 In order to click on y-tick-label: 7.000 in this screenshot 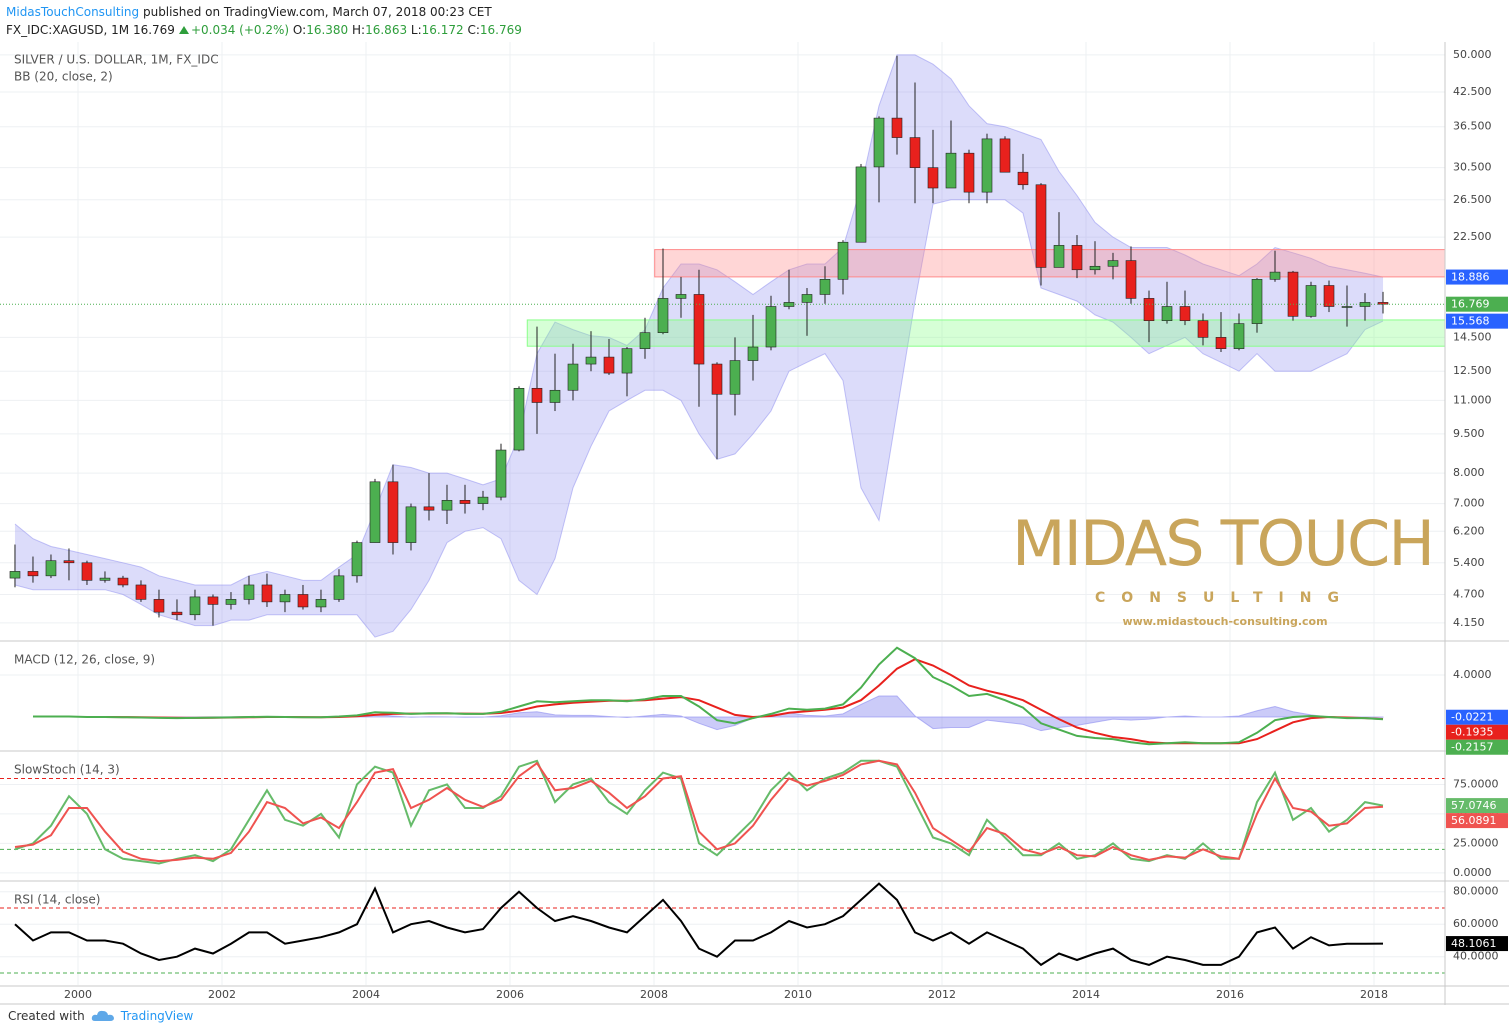, I will do `click(1469, 503)`.